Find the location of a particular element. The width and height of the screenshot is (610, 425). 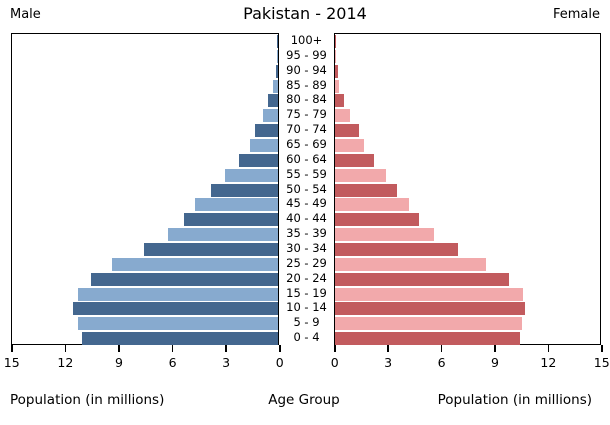

male-bar-50 - 54 is located at coordinates (244, 190).